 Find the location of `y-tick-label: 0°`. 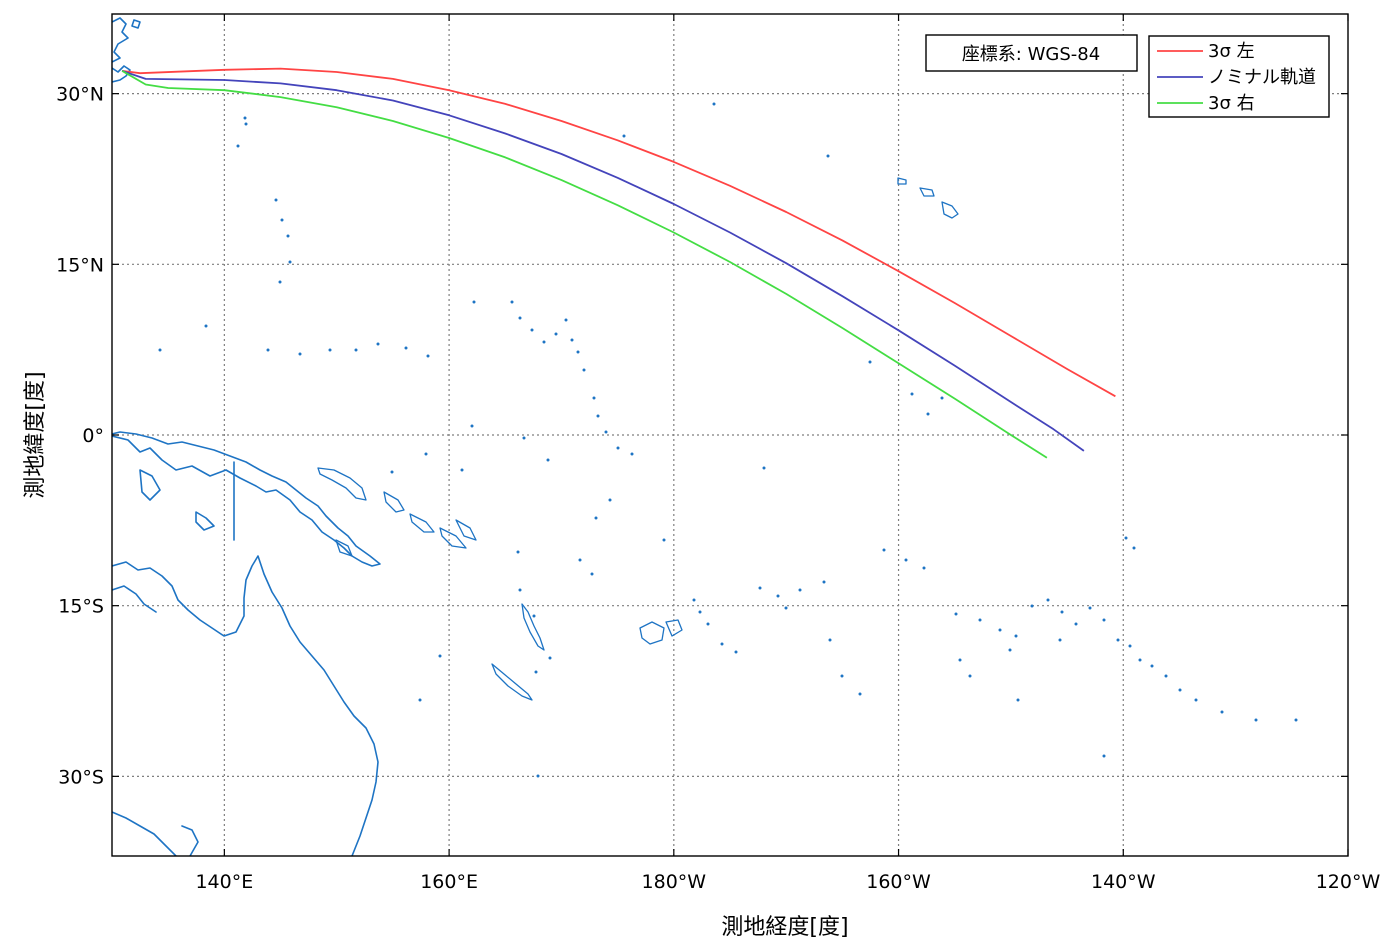

y-tick-label: 0° is located at coordinates (93, 436).